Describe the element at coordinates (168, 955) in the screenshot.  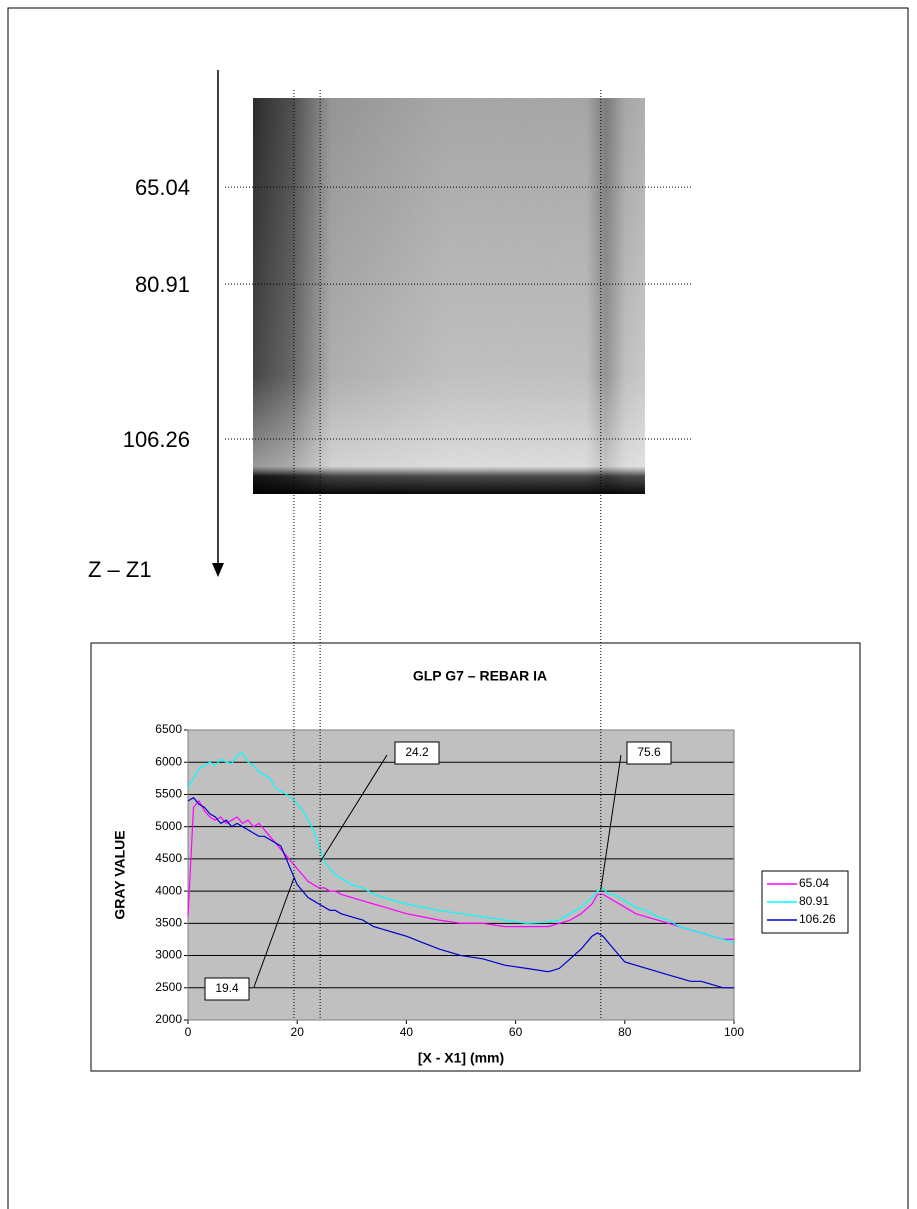
I see `y-tick-label: 3000` at that location.